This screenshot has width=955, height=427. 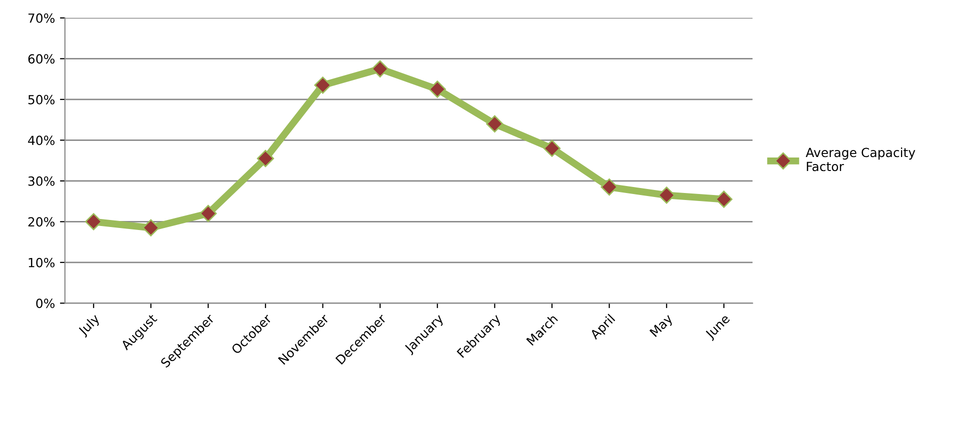 What do you see at coordinates (41, 59) in the screenshot?
I see `y-tick-label: 60%` at bounding box center [41, 59].